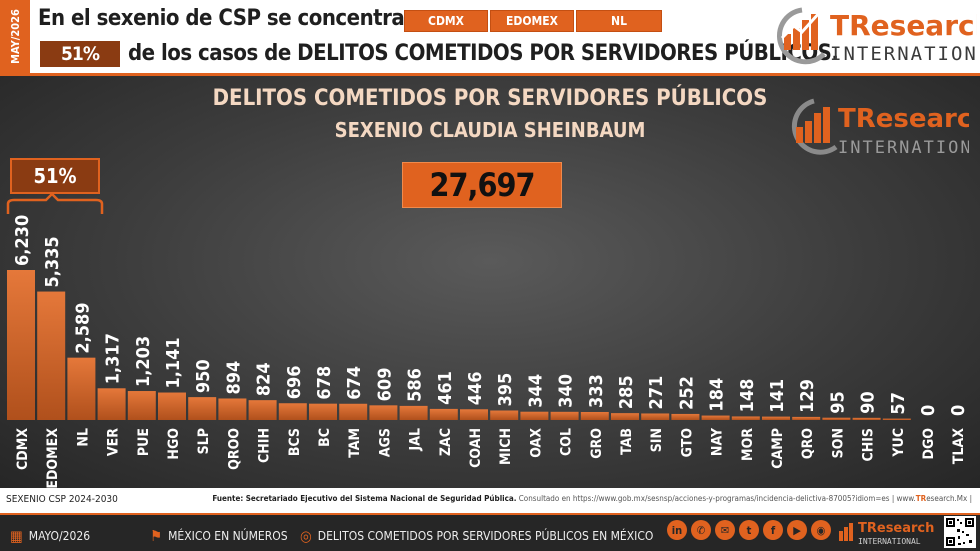 The image size is (980, 551). Describe the element at coordinates (51, 355) in the screenshot. I see `bar-edomex` at that location.